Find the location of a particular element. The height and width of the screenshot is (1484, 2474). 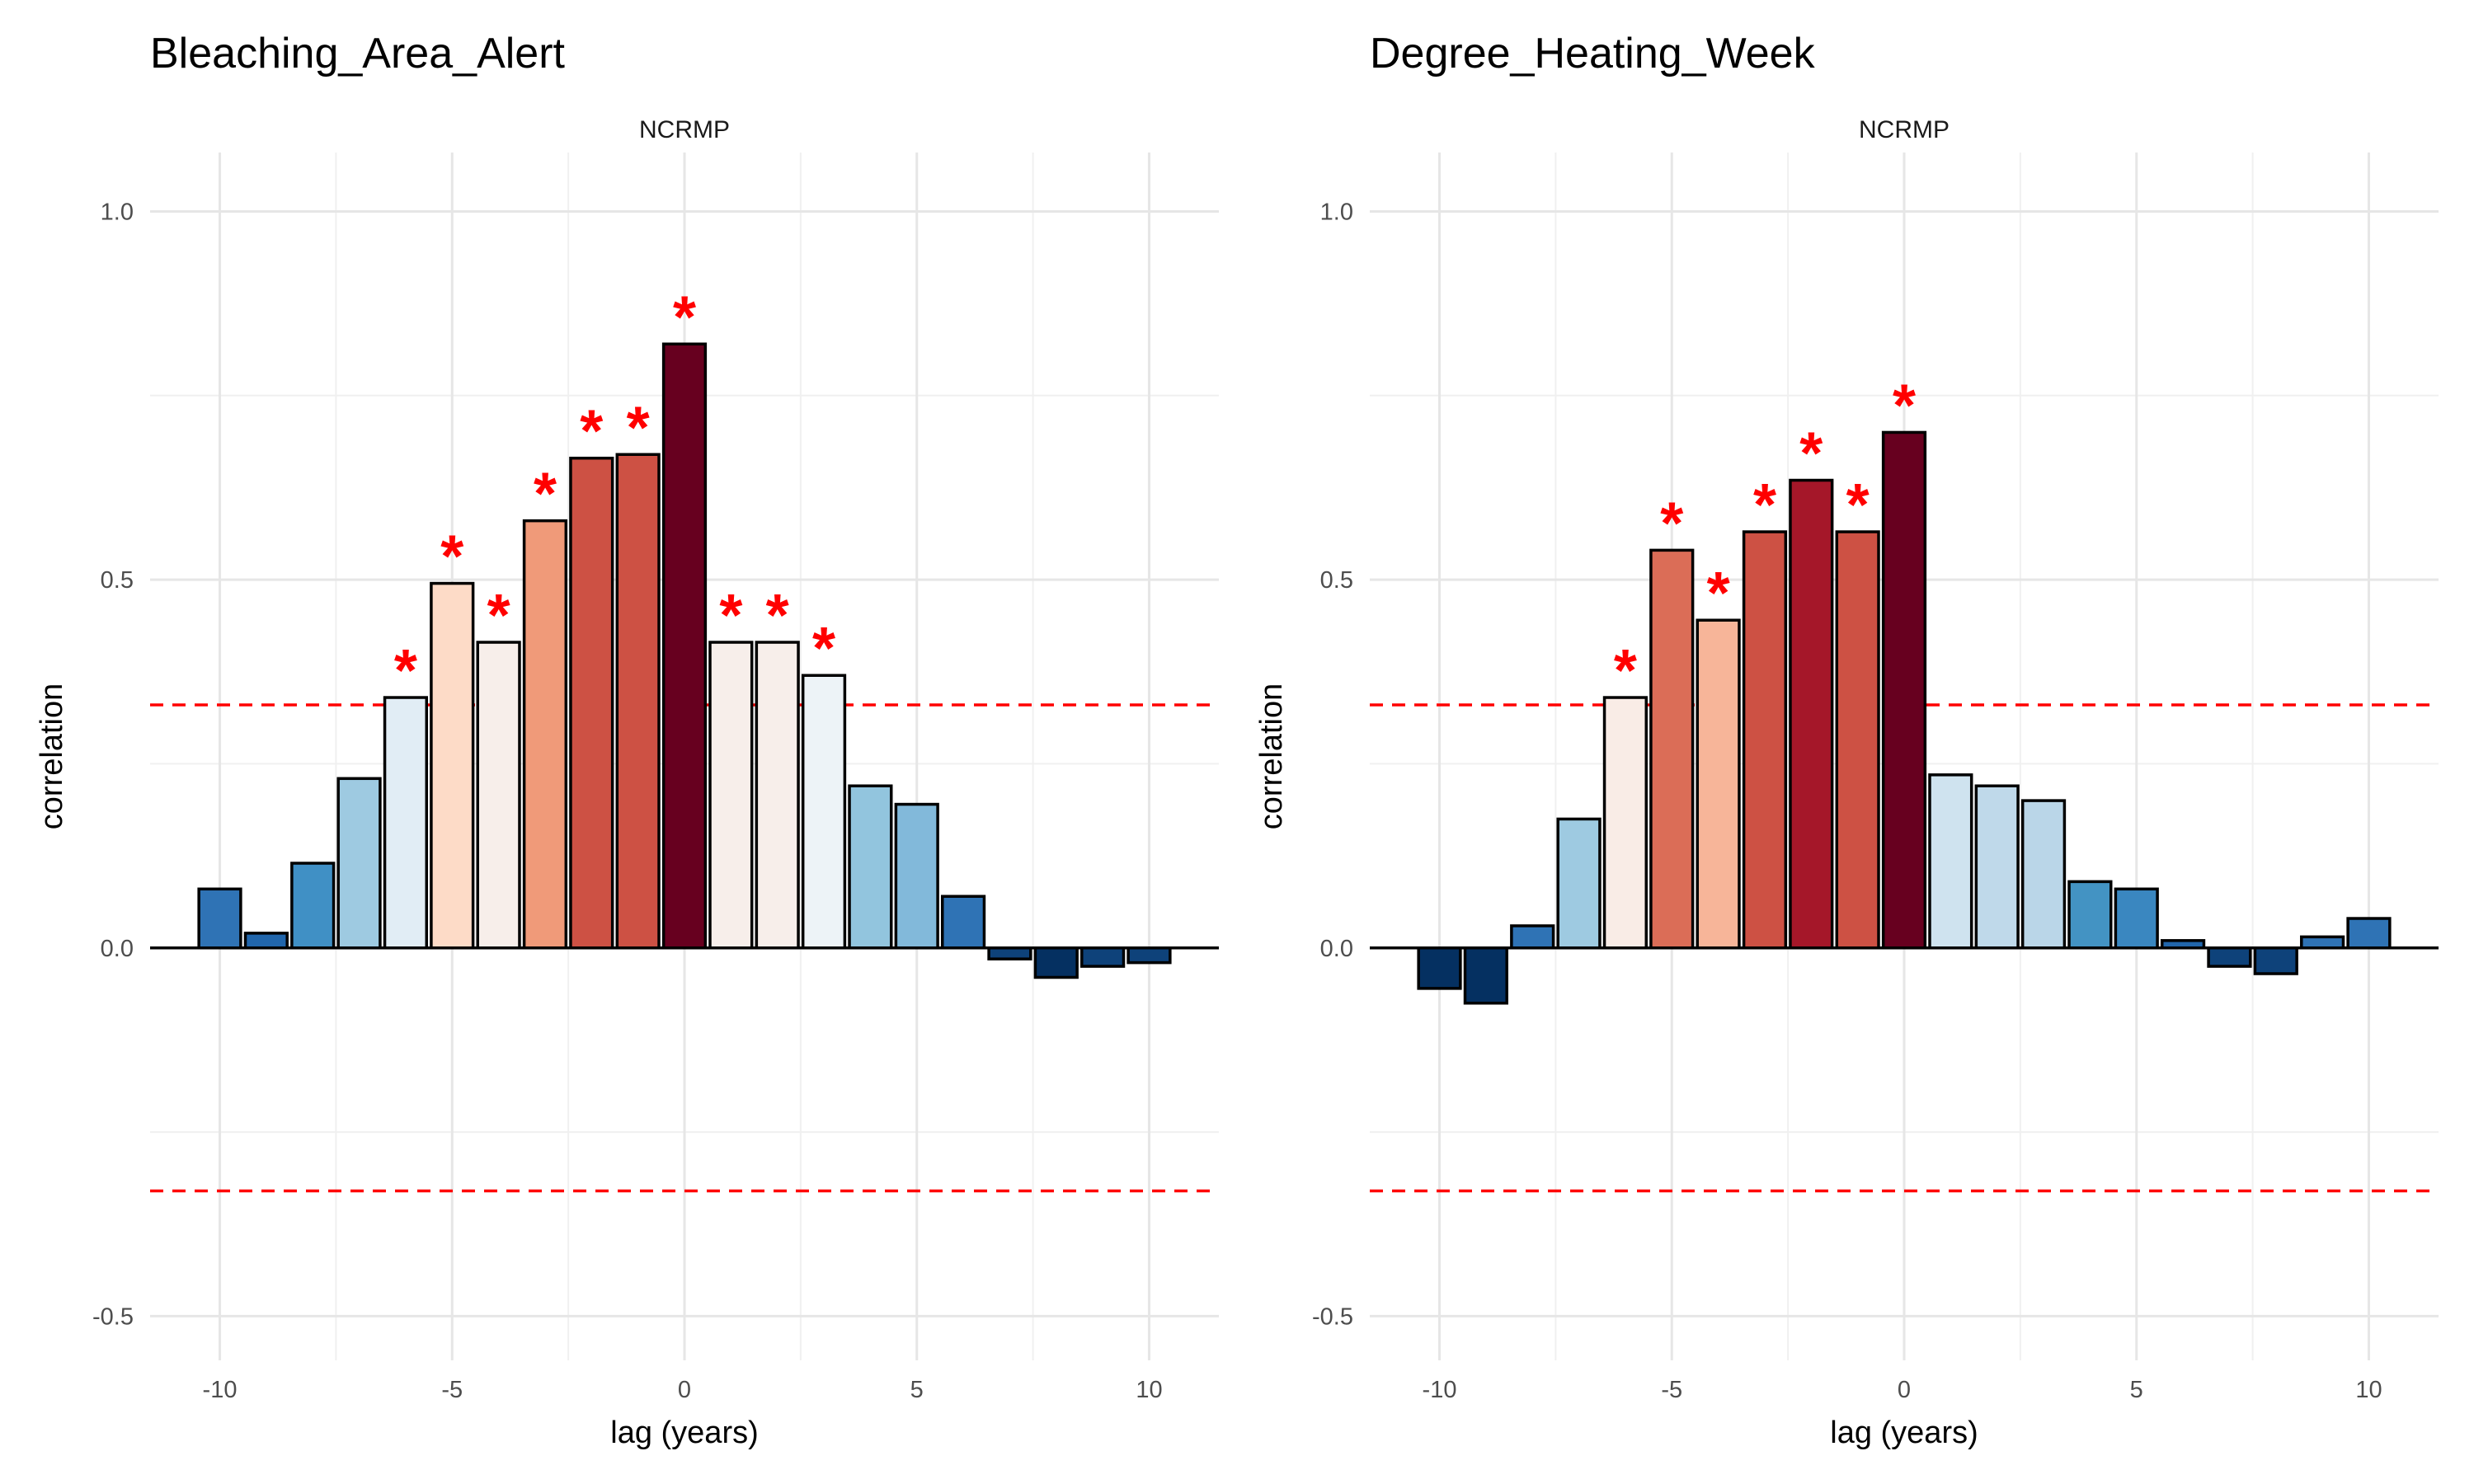

star-lag-1: * is located at coordinates (730, 616).